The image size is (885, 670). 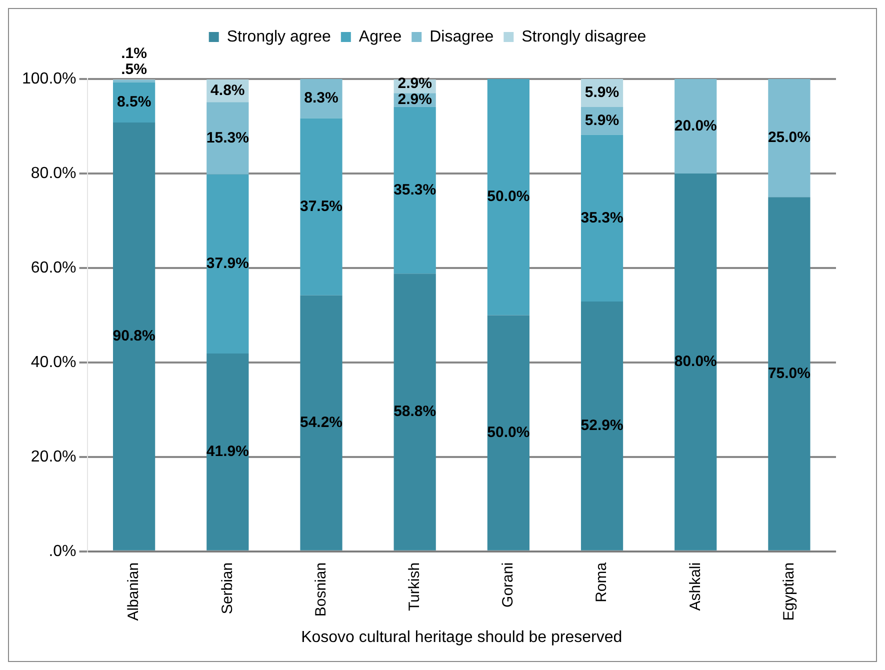 I want to click on x-tick-label: Ashkali, so click(x=695, y=586).